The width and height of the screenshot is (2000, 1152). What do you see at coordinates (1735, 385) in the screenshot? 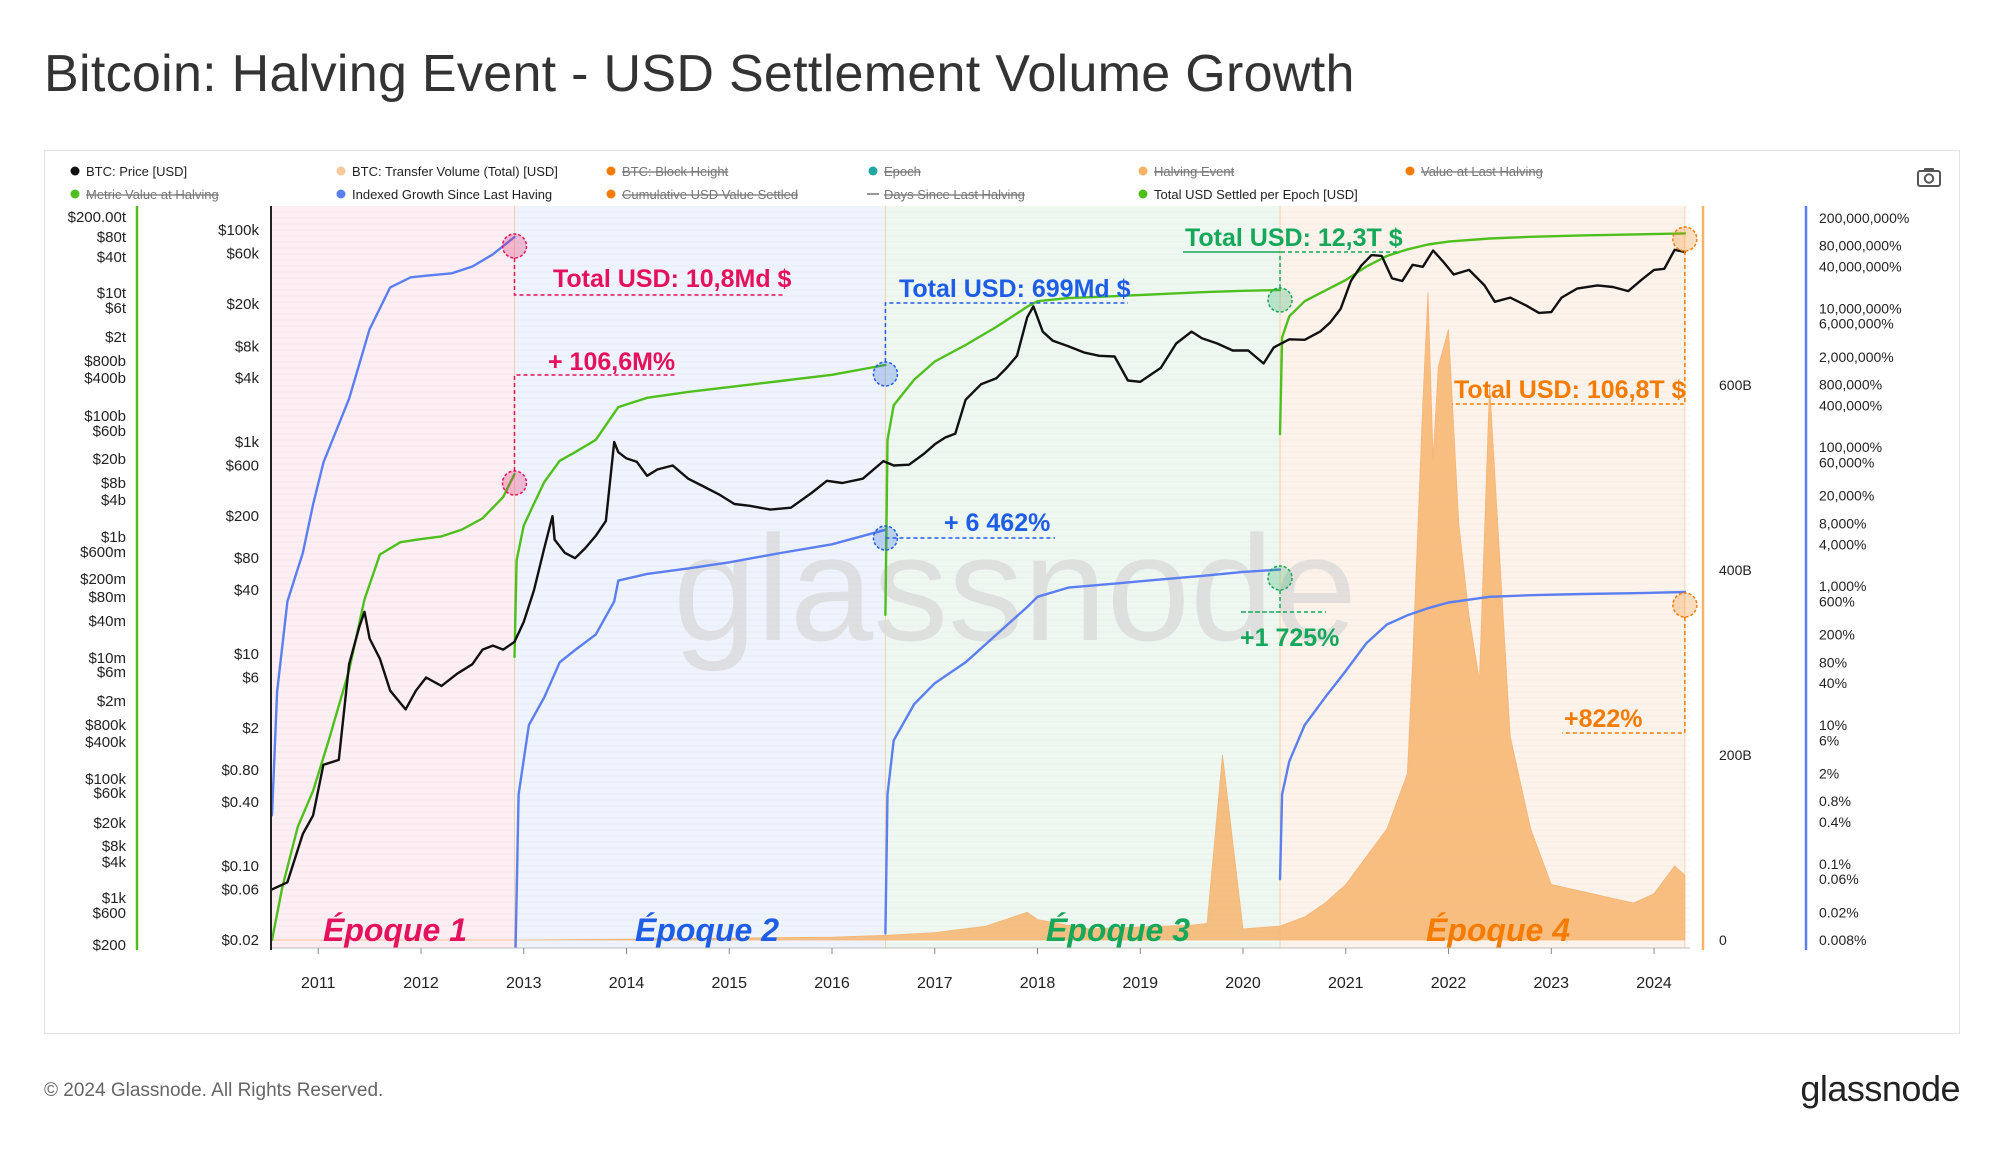
I see `y-tick-volume: 600B` at bounding box center [1735, 385].